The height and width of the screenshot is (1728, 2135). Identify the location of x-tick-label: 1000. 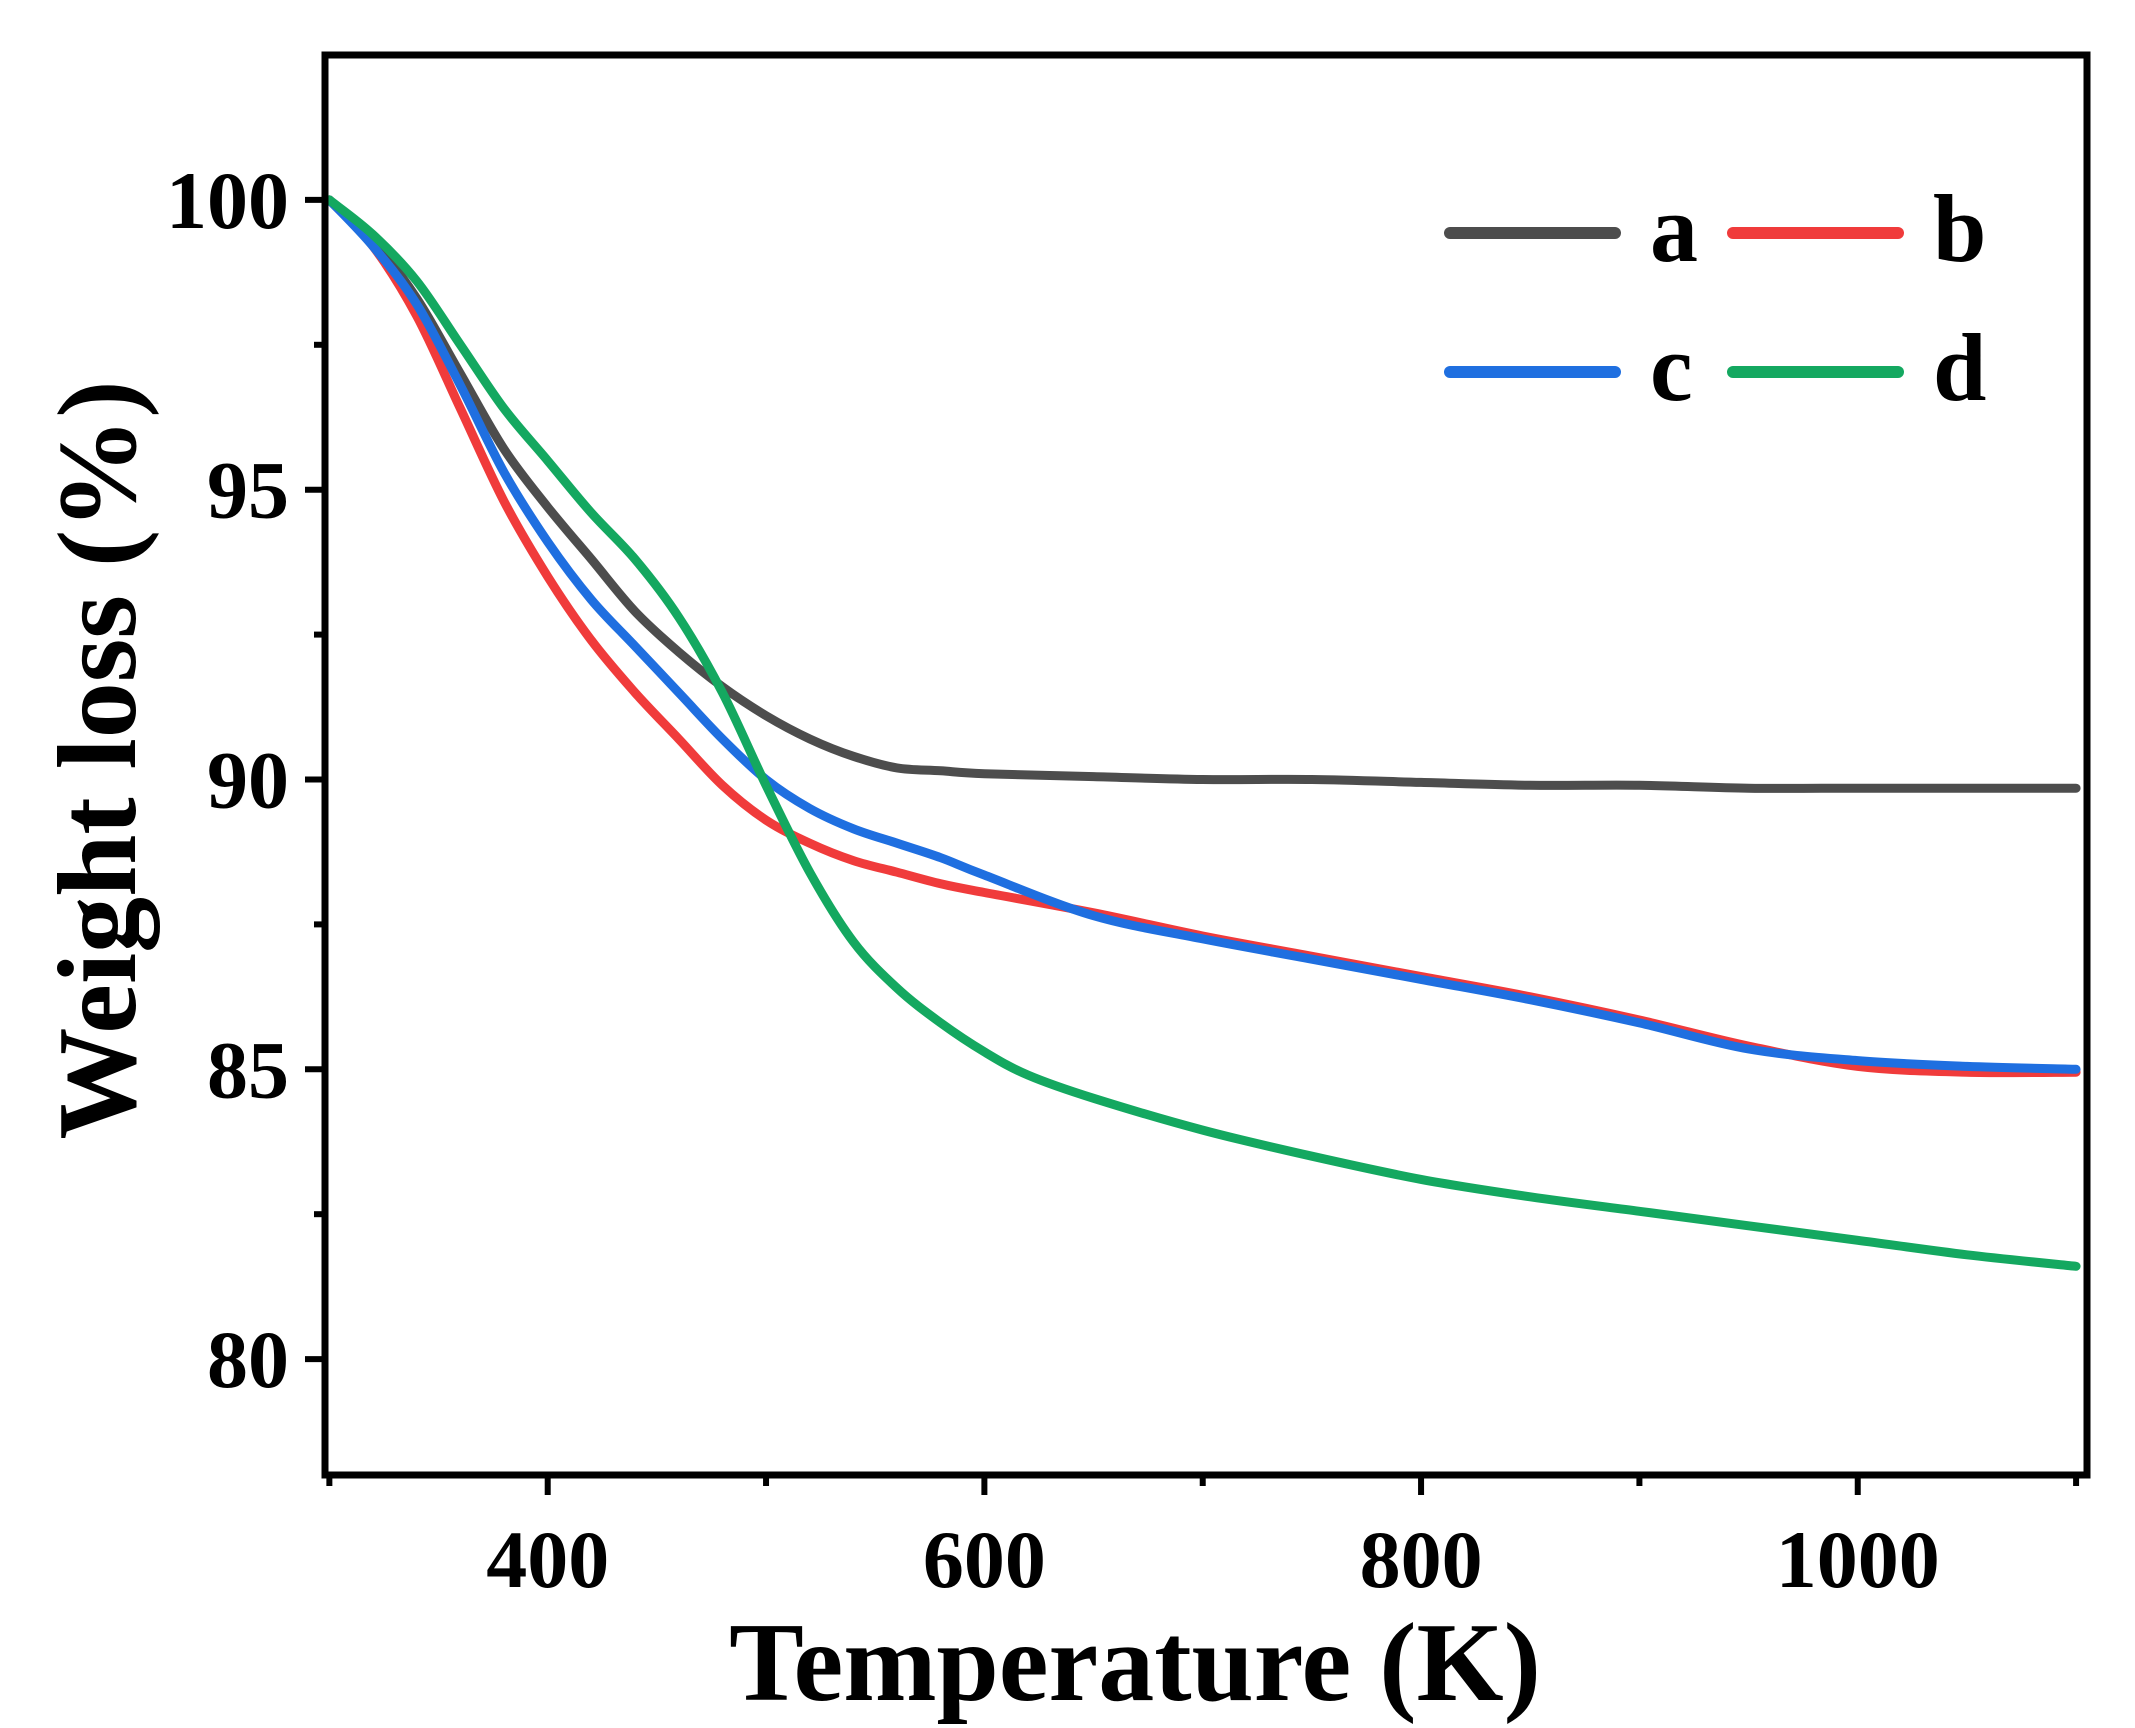
(1858, 1559).